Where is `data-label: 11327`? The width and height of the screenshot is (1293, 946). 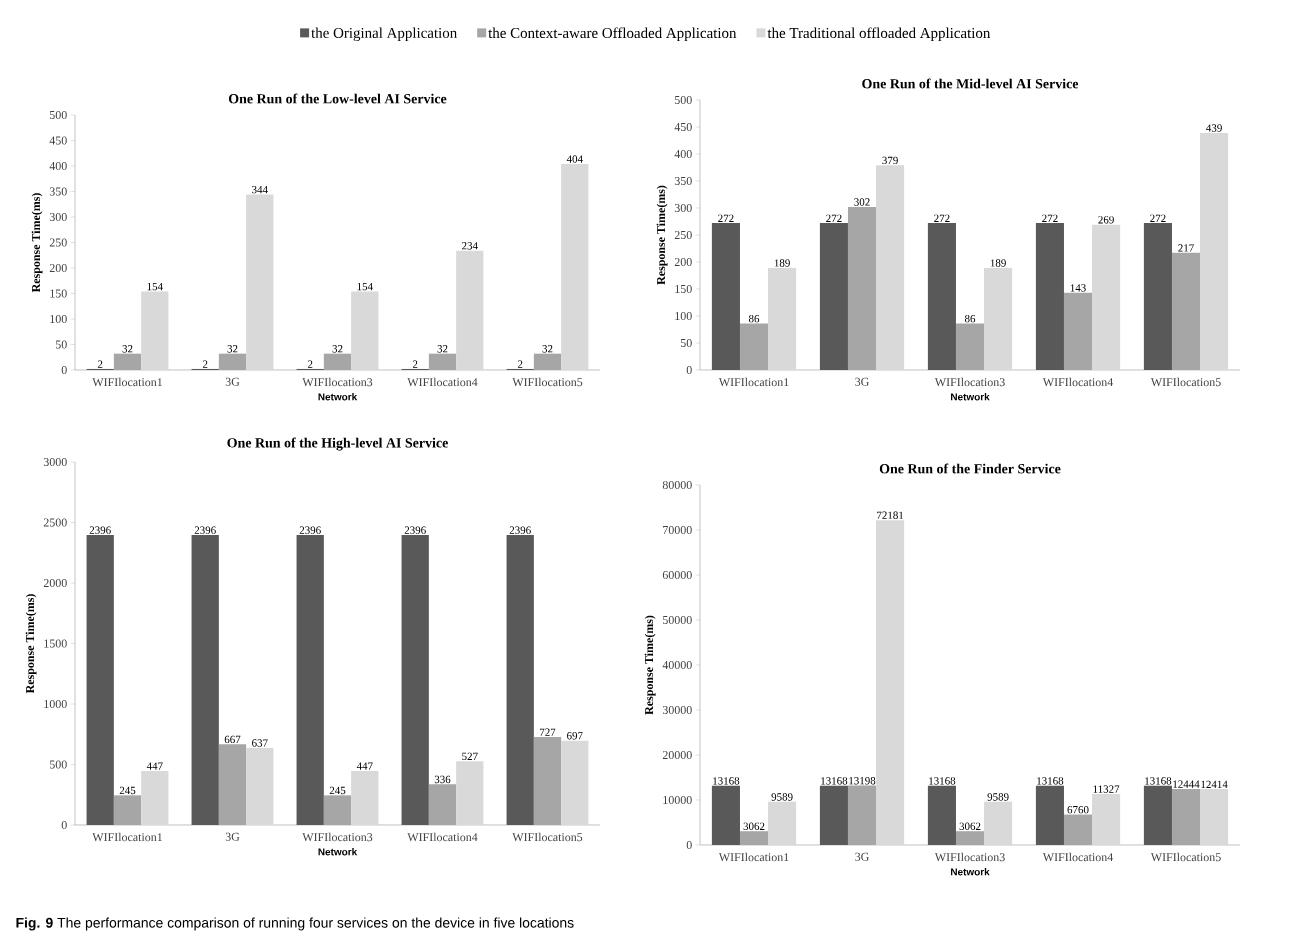 data-label: 11327 is located at coordinates (1106, 789).